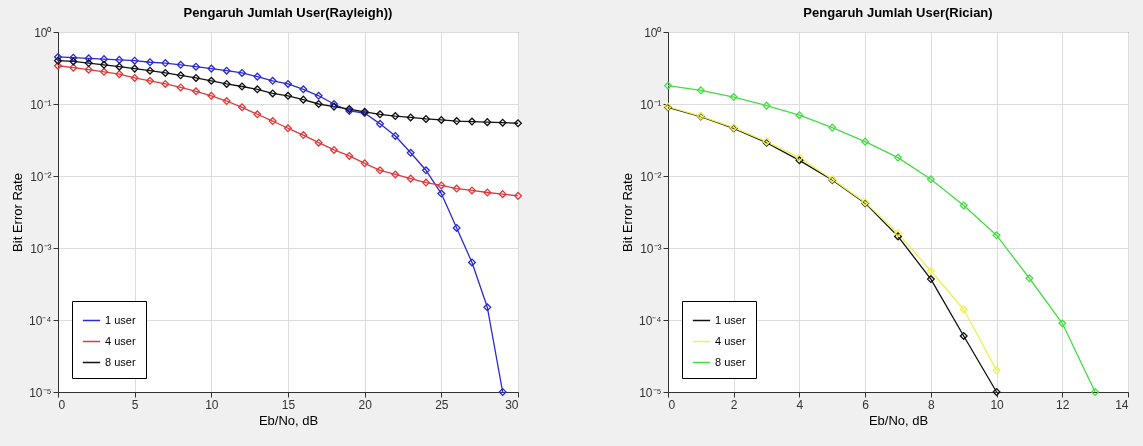  What do you see at coordinates (651, 104) in the screenshot?
I see `y-tick-label: 10⁻¹` at bounding box center [651, 104].